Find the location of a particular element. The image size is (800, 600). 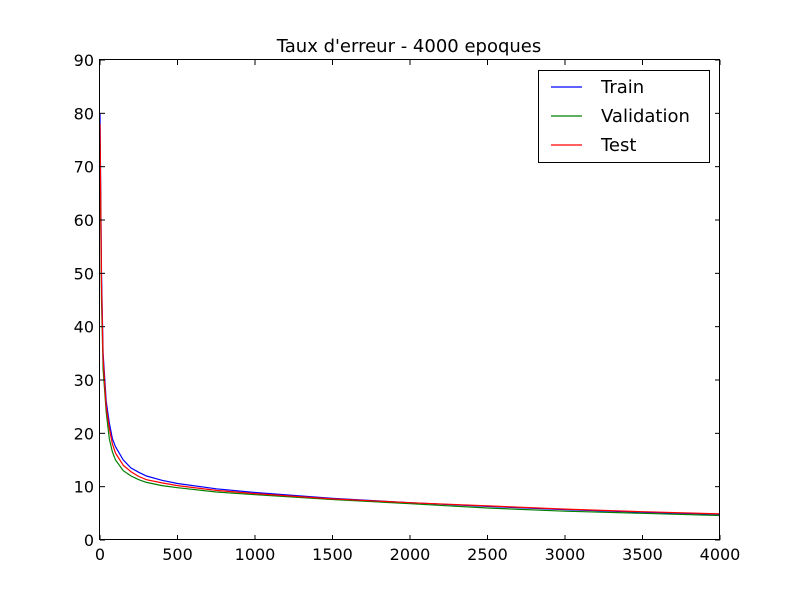

legend-label-train: Train is located at coordinates (622, 87).